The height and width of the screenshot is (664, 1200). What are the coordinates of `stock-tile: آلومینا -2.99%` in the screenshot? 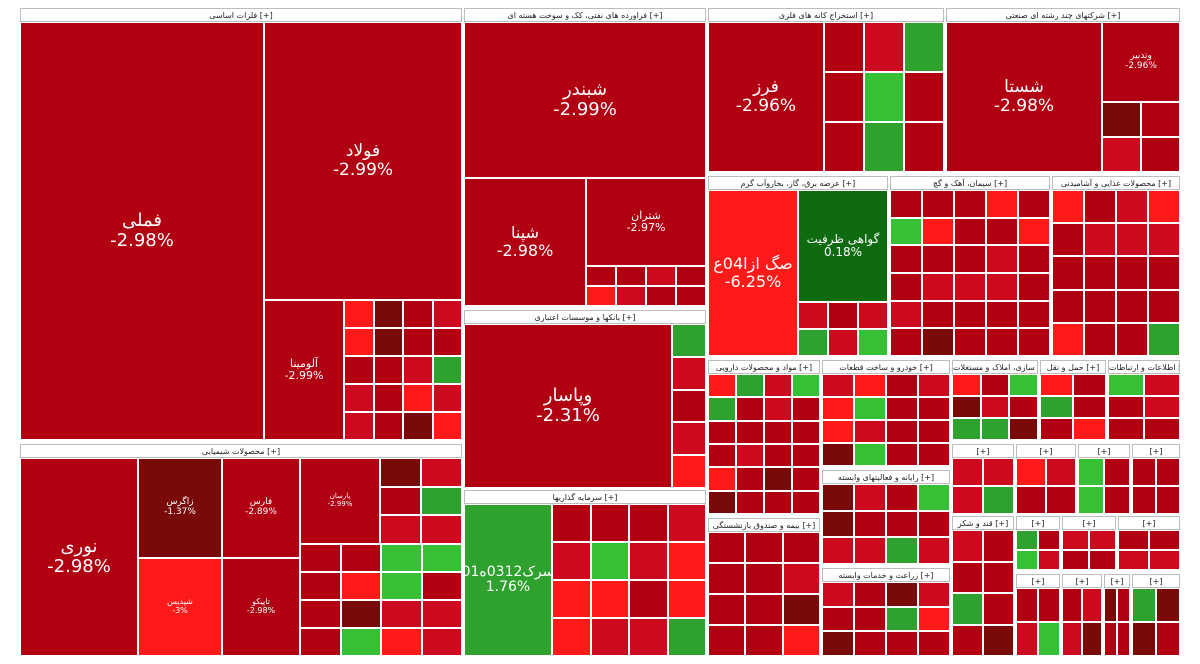 It's located at (304, 370).